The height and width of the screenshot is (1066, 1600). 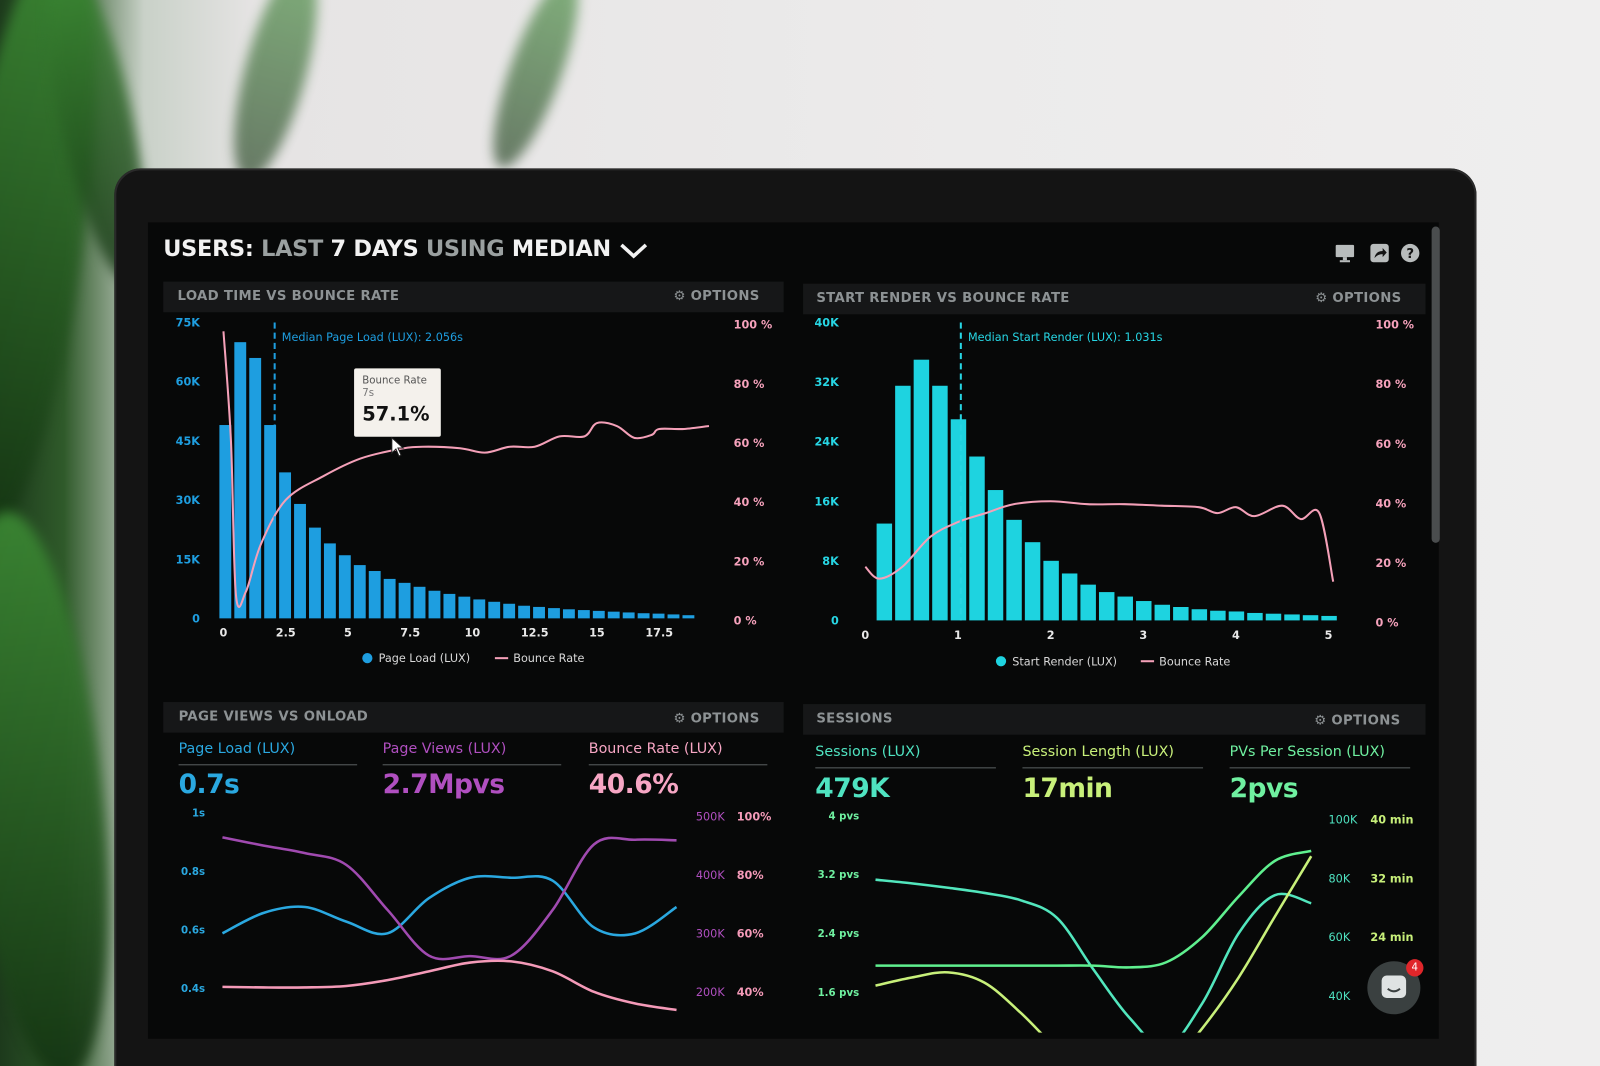 What do you see at coordinates (943, 298) in the screenshot?
I see `panel-title: START RENDER VS BOUNCE RATE` at bounding box center [943, 298].